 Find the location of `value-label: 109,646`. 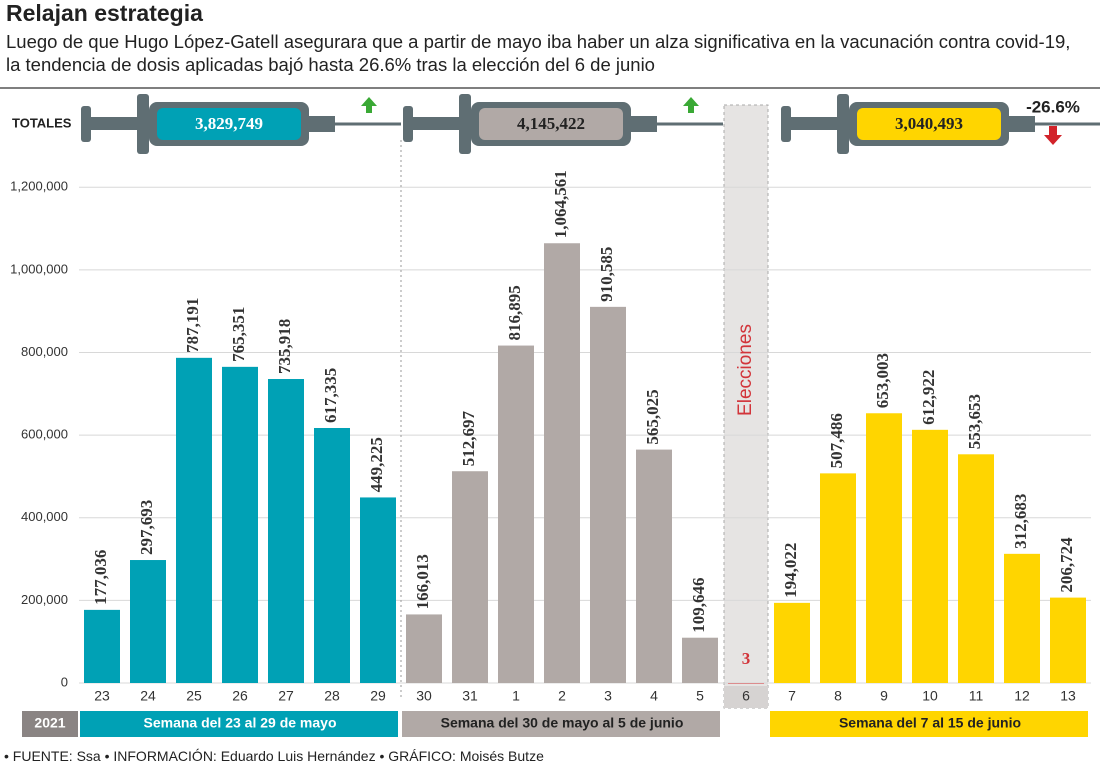

value-label: 109,646 is located at coordinates (698, 604).